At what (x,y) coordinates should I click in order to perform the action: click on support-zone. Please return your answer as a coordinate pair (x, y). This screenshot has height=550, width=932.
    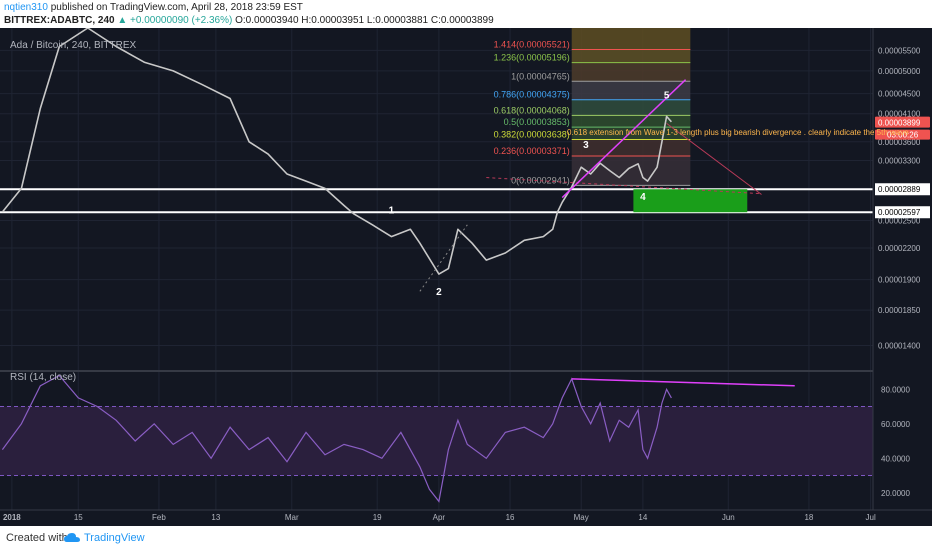
    Looking at the image, I should click on (436, 201).